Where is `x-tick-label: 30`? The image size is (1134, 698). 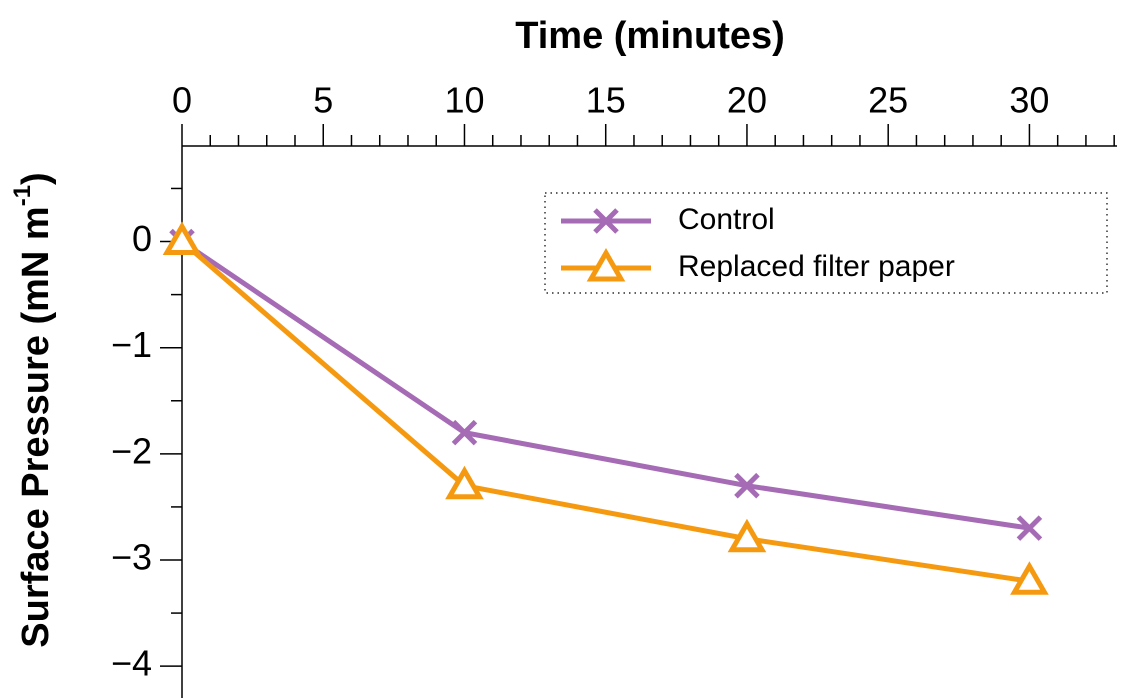
x-tick-label: 30 is located at coordinates (1029, 100).